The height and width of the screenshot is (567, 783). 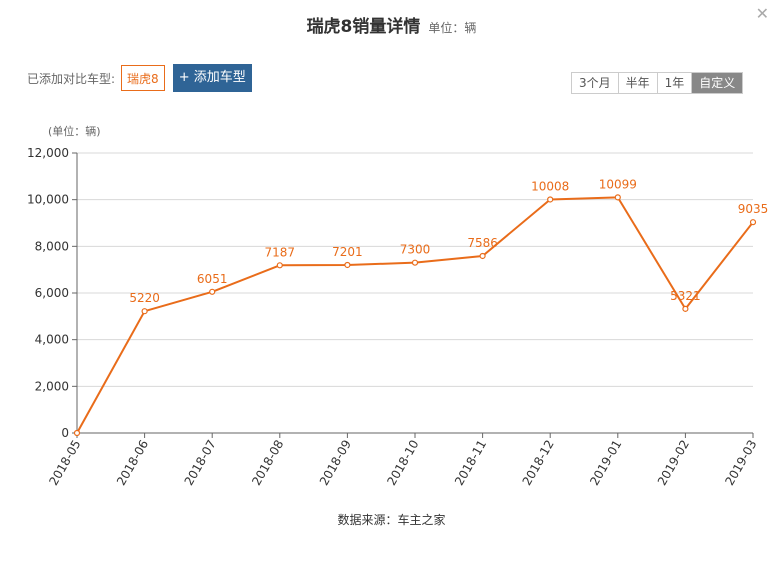 What do you see at coordinates (212, 78) in the screenshot?
I see `add-model-button: + 添加车型` at bounding box center [212, 78].